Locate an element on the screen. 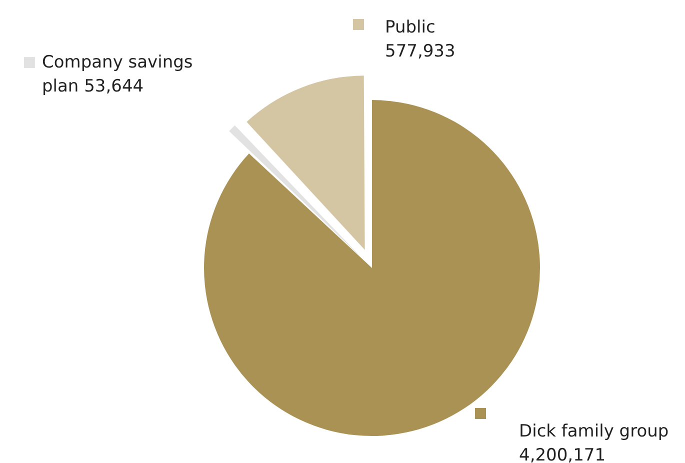 Image resolution: width=685 pixels, height=463 pixels. legend-label: Public is located at coordinates (410, 27).